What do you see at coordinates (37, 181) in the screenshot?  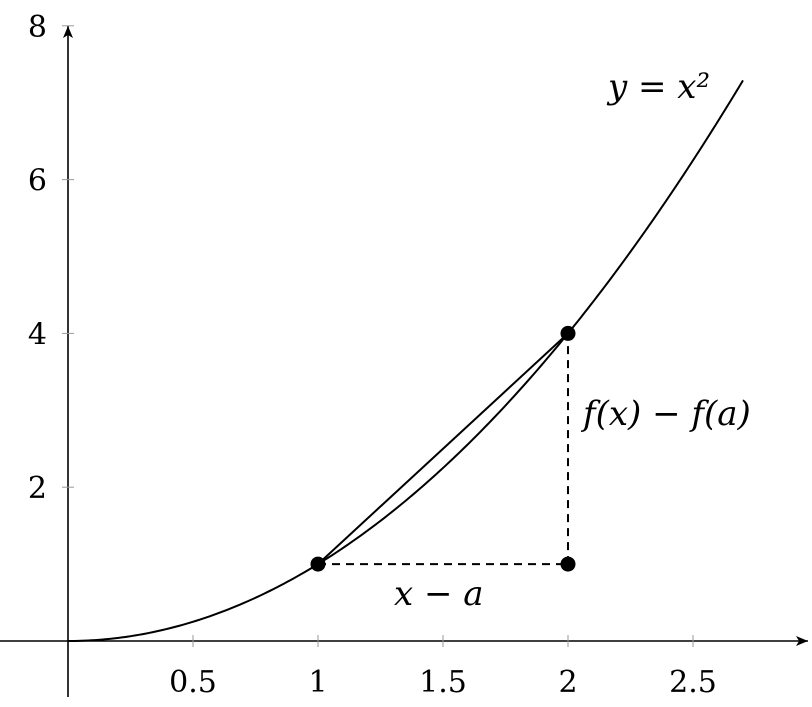 I see `y-tick-label: 6` at bounding box center [37, 181].